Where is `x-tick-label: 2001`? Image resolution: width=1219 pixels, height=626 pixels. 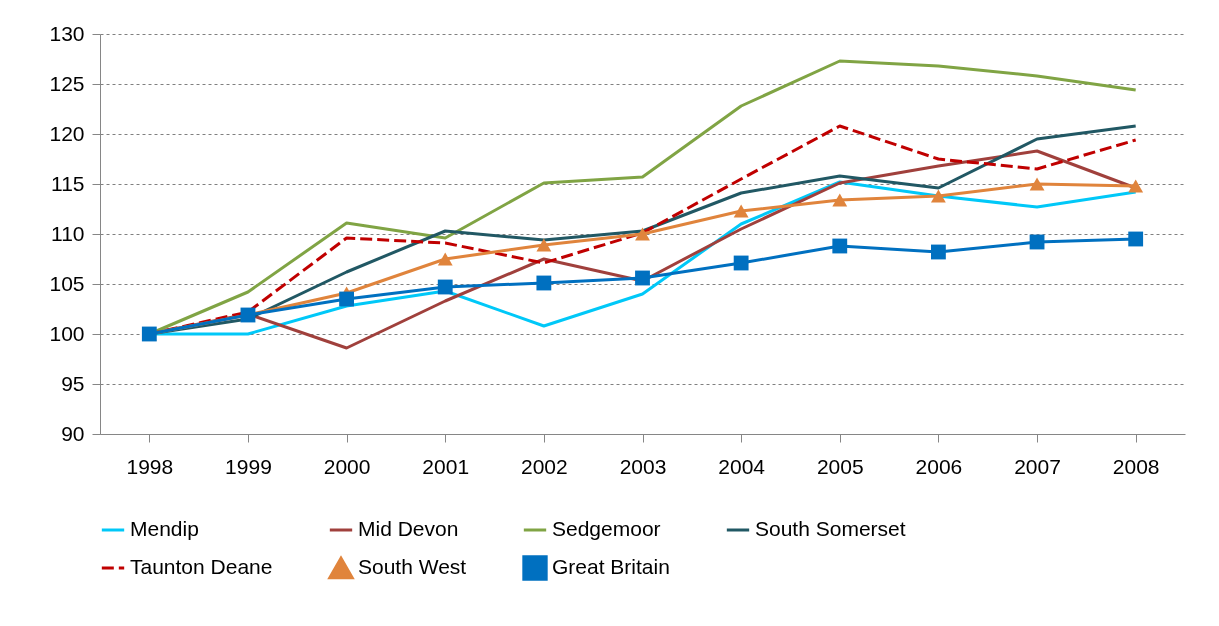 x-tick-label: 2001 is located at coordinates (446, 466).